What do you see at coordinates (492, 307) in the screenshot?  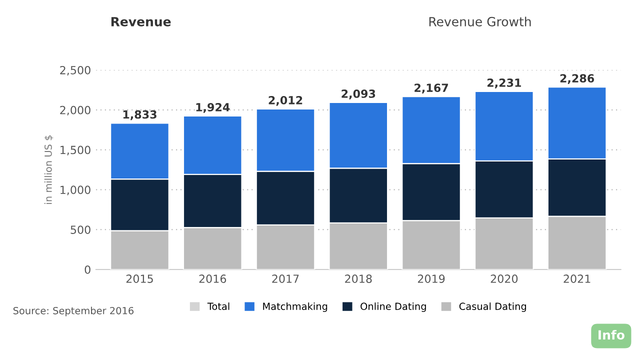 I see `legend-label: Casual Dating` at bounding box center [492, 307].